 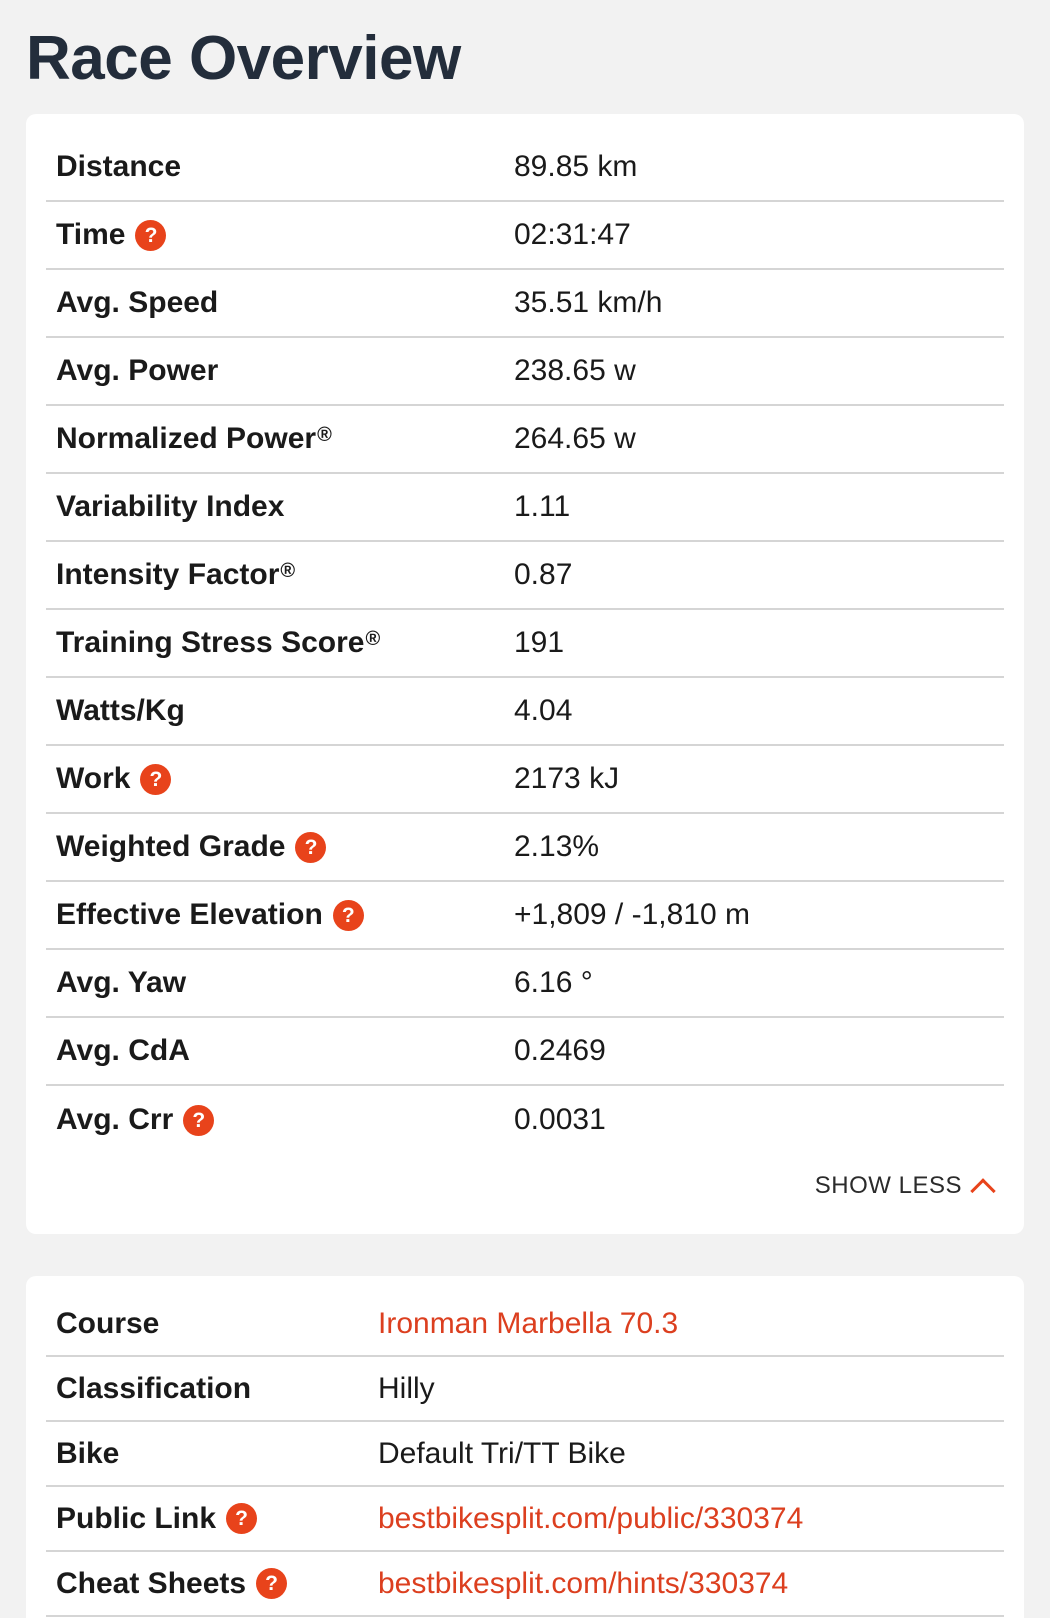 I want to click on course-row-classification: Classification Hilly, so click(x=525, y=1389).